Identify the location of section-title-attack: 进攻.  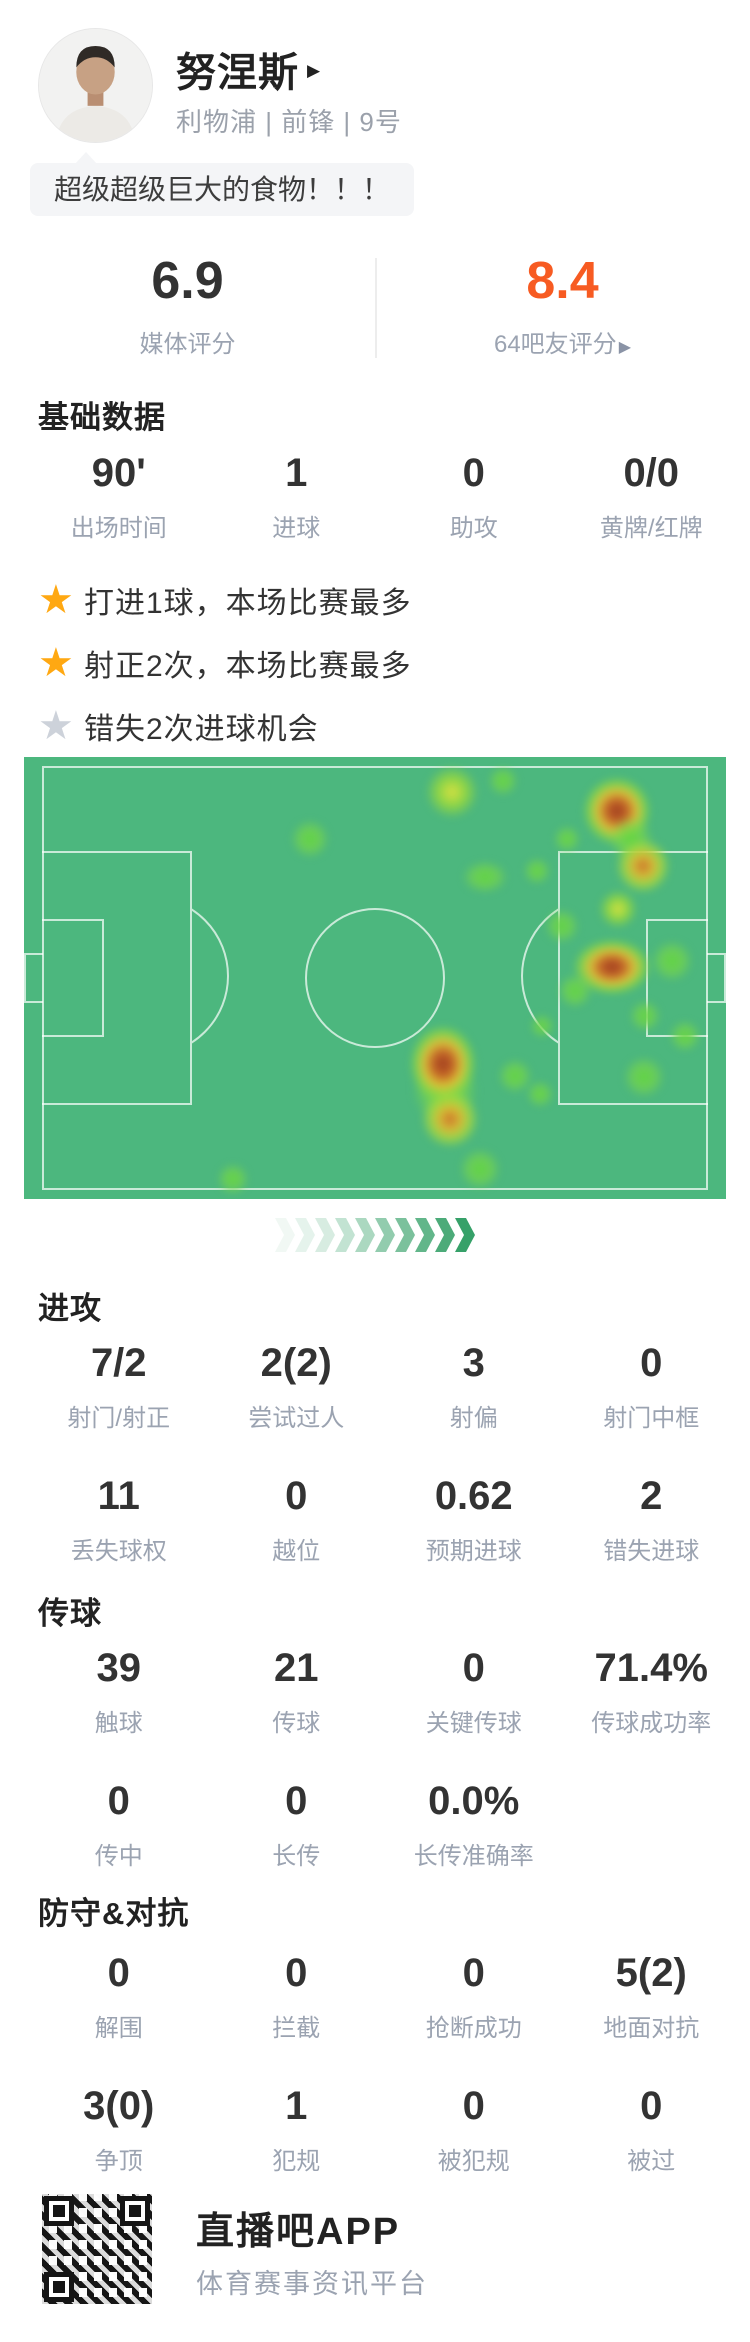
(70, 1308).